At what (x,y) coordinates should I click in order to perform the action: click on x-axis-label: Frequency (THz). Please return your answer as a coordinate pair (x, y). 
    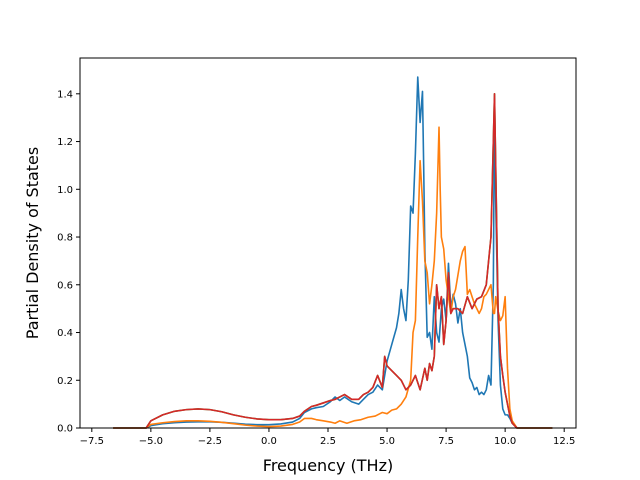
    Looking at the image, I should click on (328, 465).